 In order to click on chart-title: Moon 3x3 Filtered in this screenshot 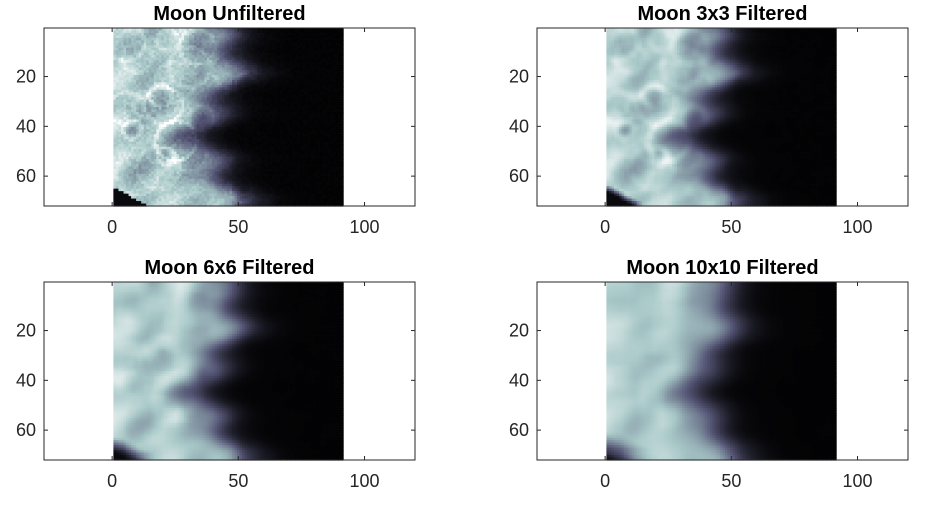, I will do `click(722, 14)`.